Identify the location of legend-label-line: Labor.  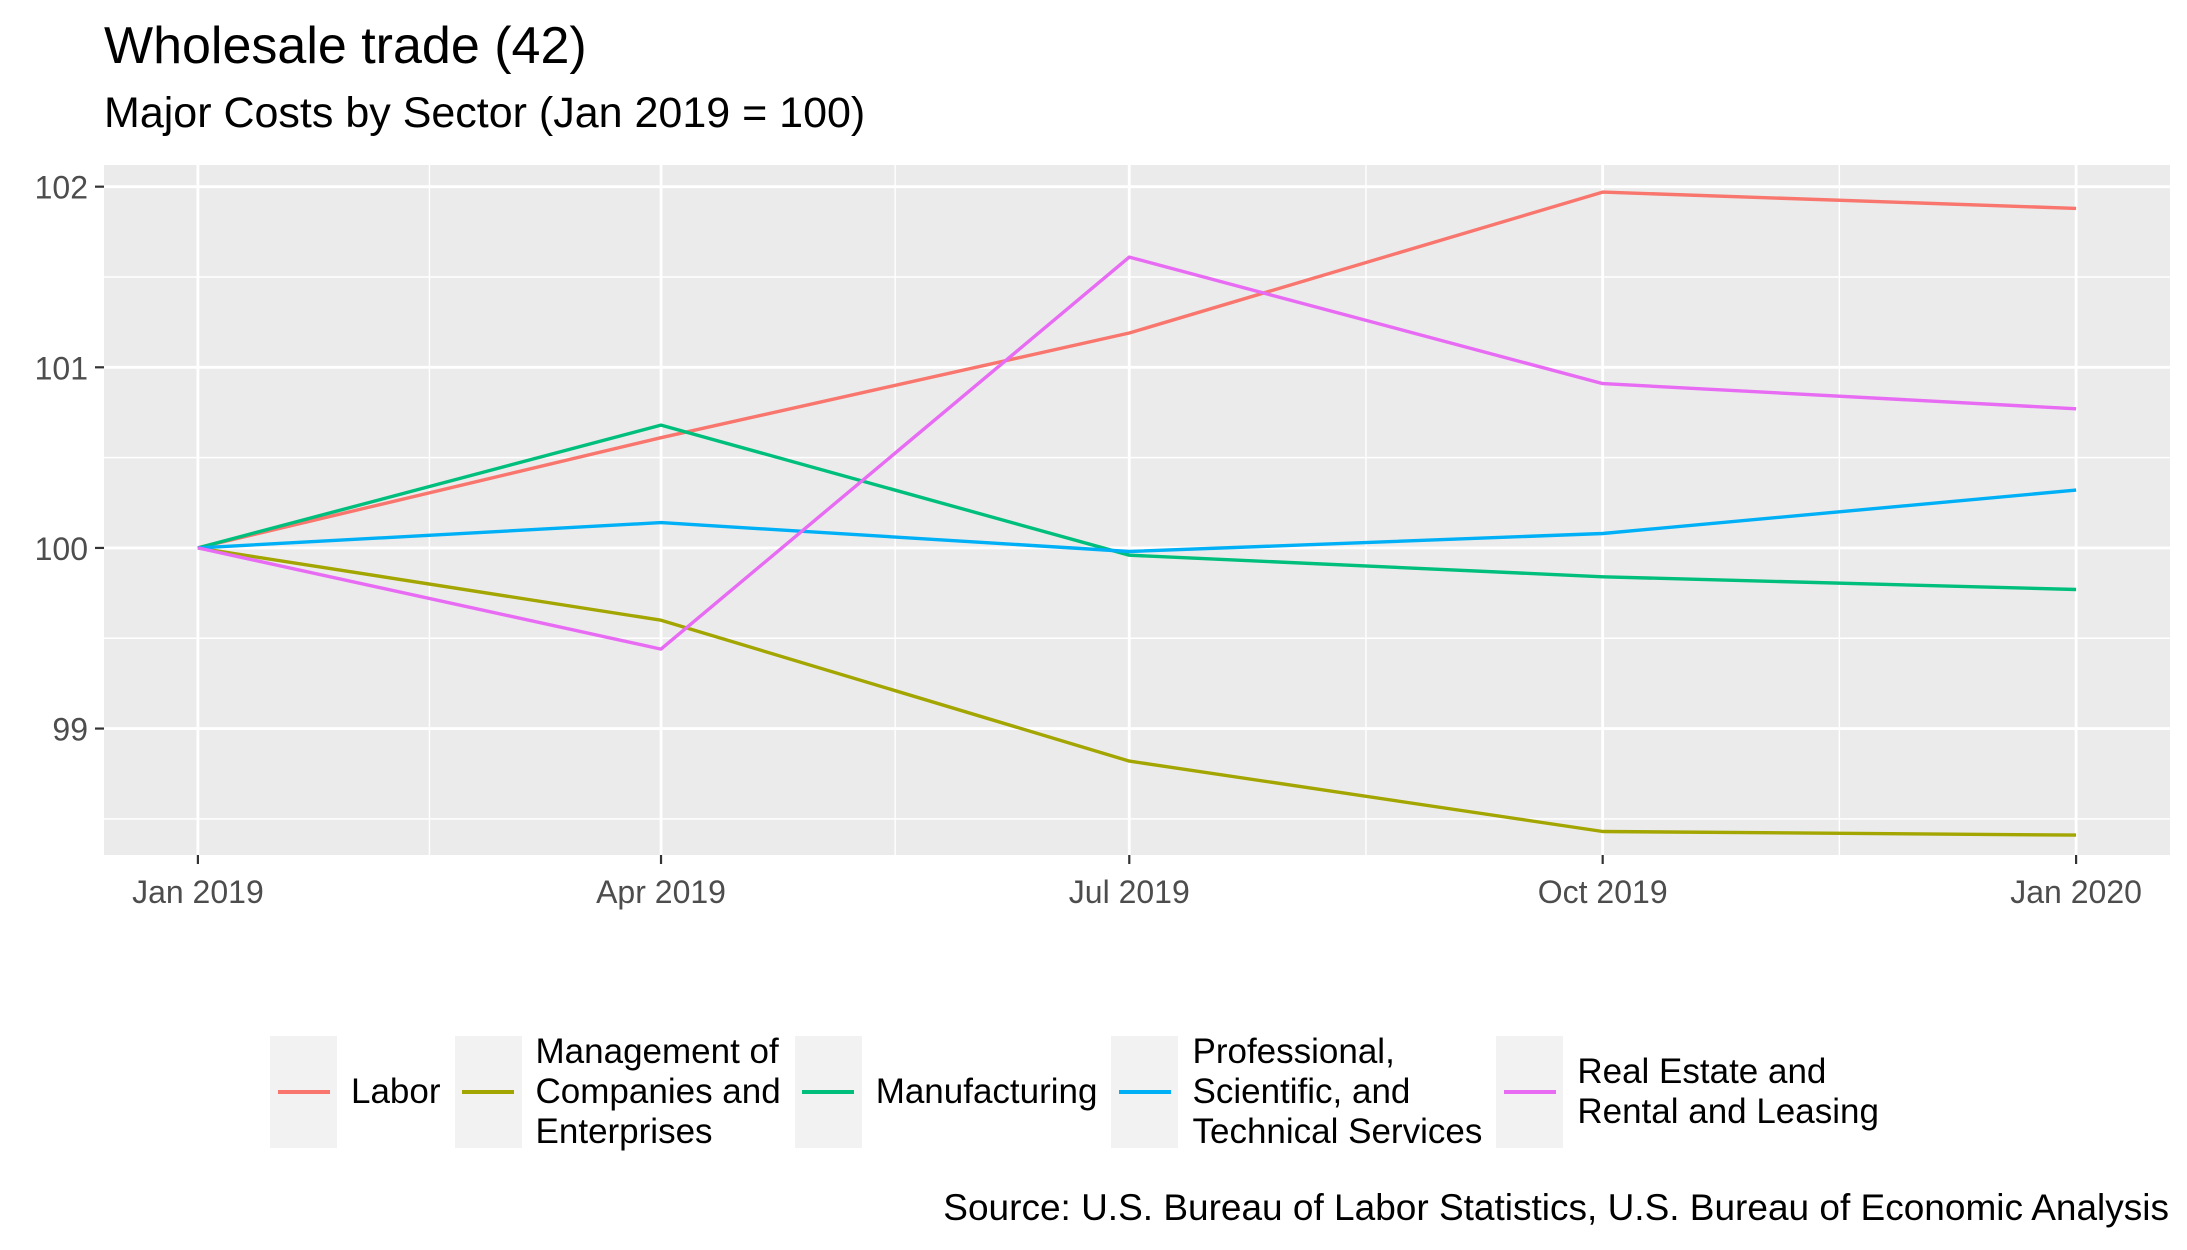
(396, 1091).